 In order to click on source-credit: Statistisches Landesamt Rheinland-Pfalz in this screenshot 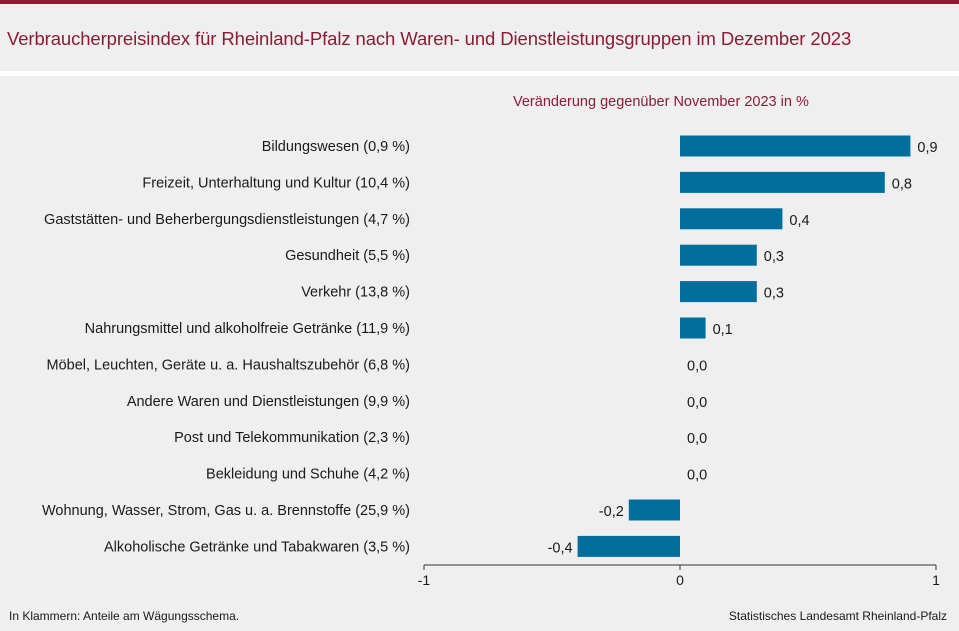, I will do `click(837, 616)`.